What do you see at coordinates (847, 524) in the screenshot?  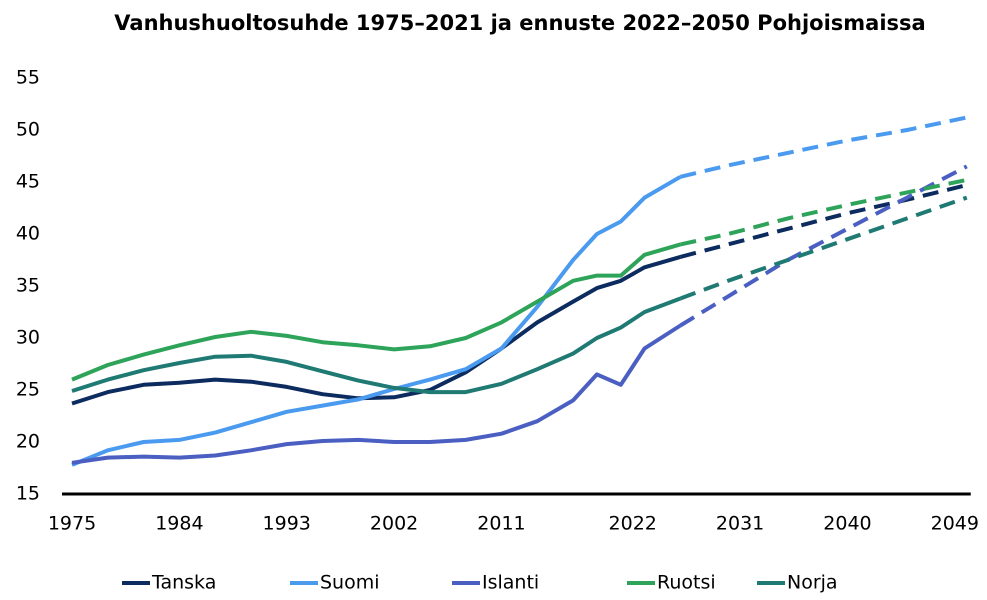 I see `x-tick-label: 2040` at bounding box center [847, 524].